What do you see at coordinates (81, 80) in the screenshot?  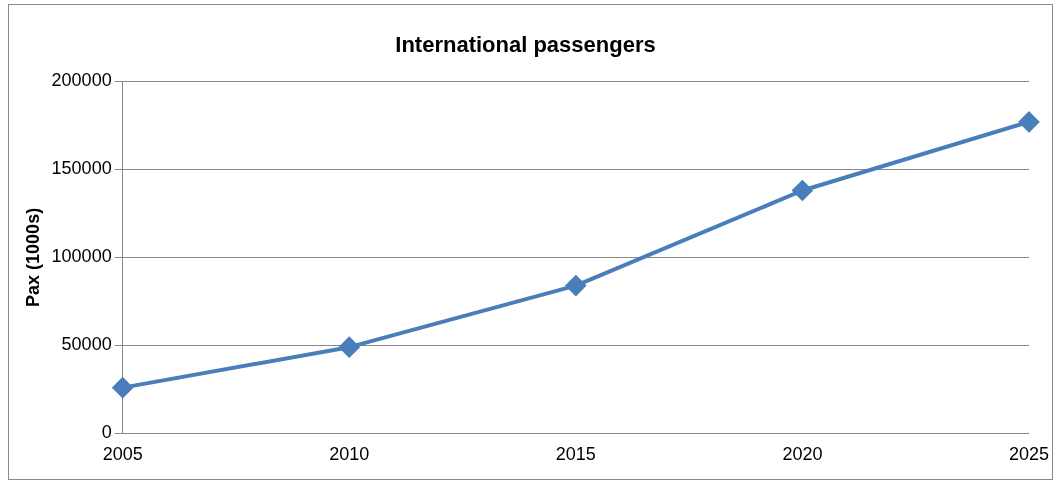 I see `y-tick-label: 200000` at bounding box center [81, 80].